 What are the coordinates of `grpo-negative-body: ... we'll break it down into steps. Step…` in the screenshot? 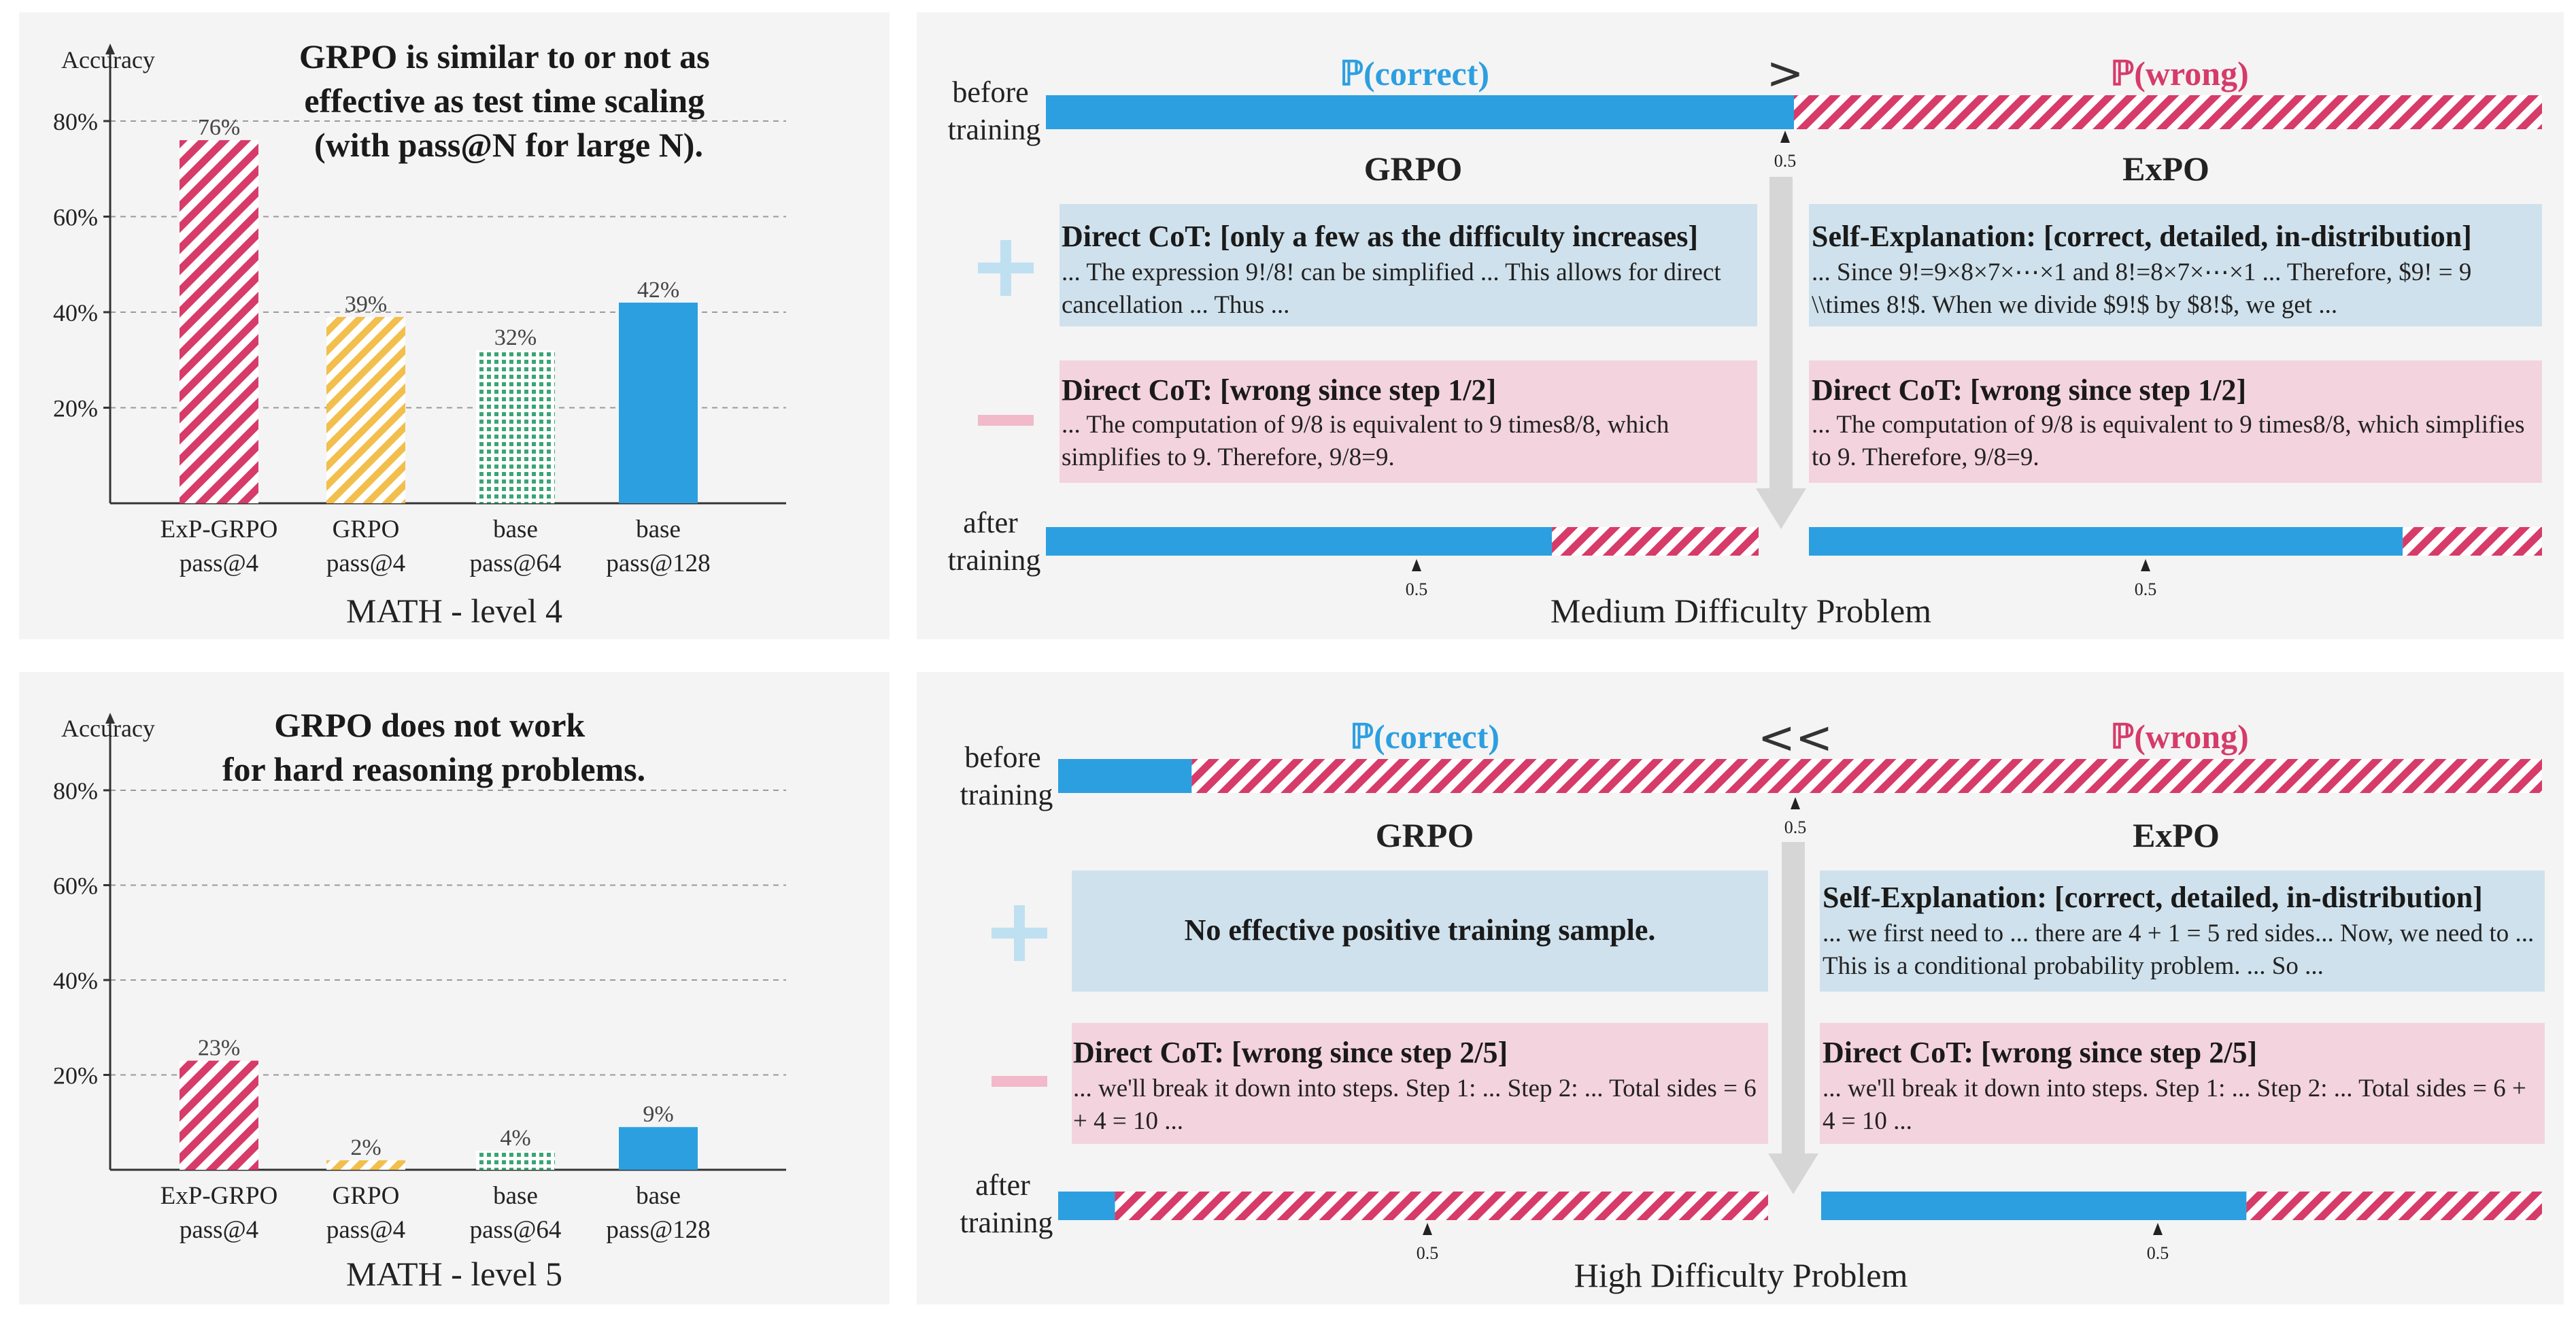 It's located at (1415, 1105).